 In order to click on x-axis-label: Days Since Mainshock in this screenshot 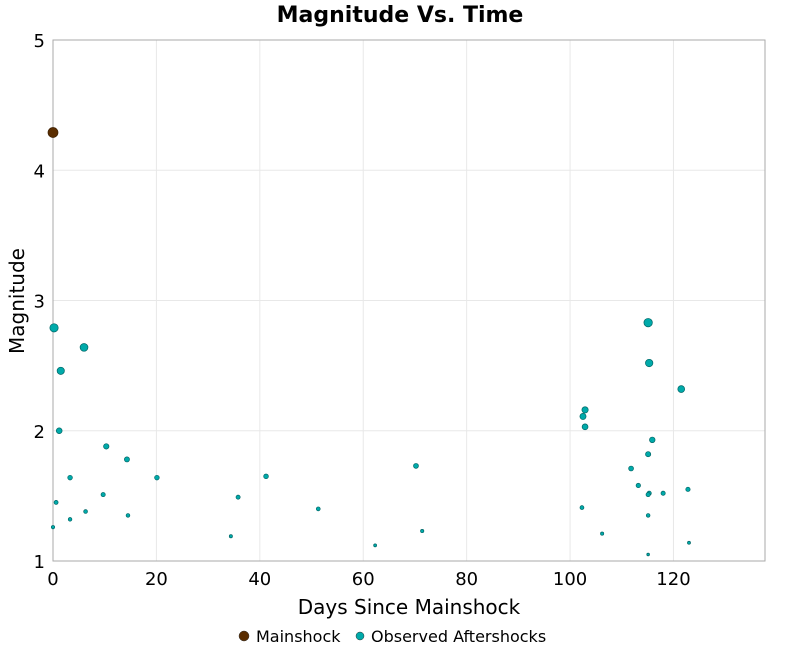, I will do `click(409, 607)`.